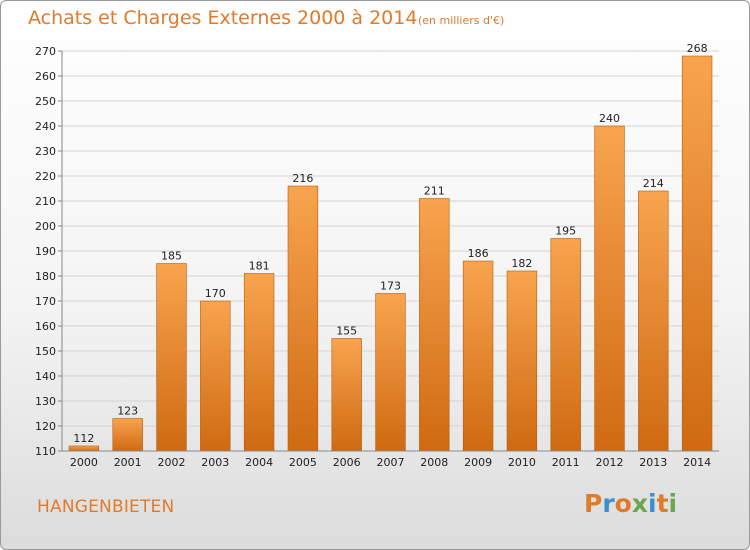 The height and width of the screenshot is (550, 750). Describe the element at coordinates (478, 356) in the screenshot. I see `bar-2009` at that location.